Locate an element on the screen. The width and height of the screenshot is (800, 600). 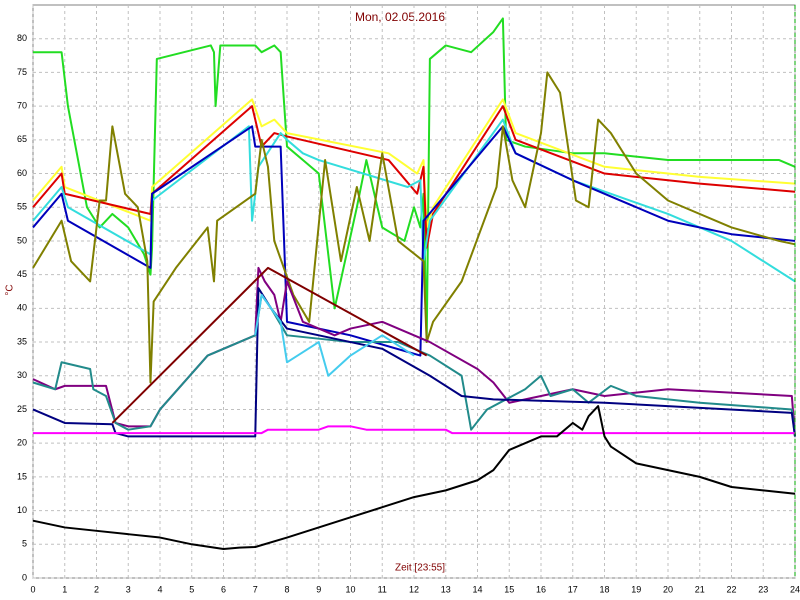
y-tick-label: 50 is located at coordinates (22, 240).